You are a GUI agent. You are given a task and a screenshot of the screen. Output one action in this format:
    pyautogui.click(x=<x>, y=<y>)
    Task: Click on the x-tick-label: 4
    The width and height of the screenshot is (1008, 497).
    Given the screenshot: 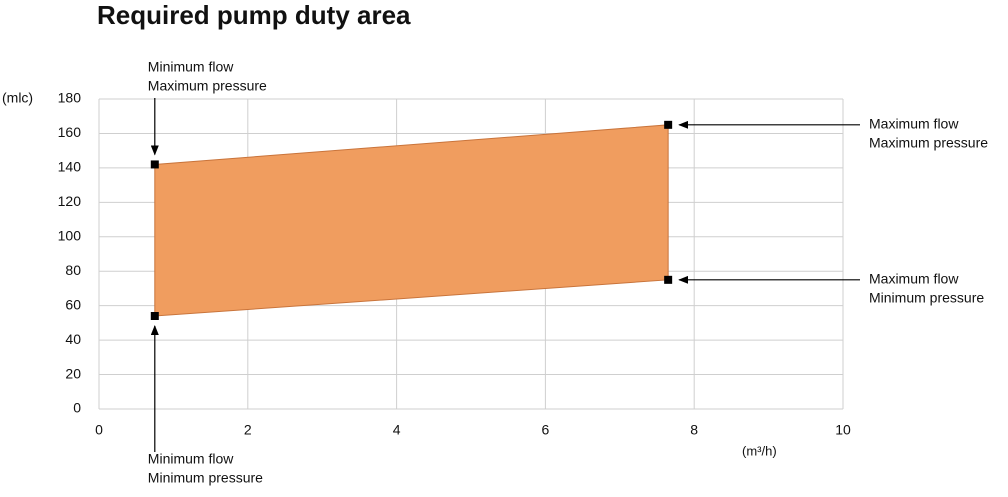 What is the action you would take?
    pyautogui.click(x=397, y=430)
    